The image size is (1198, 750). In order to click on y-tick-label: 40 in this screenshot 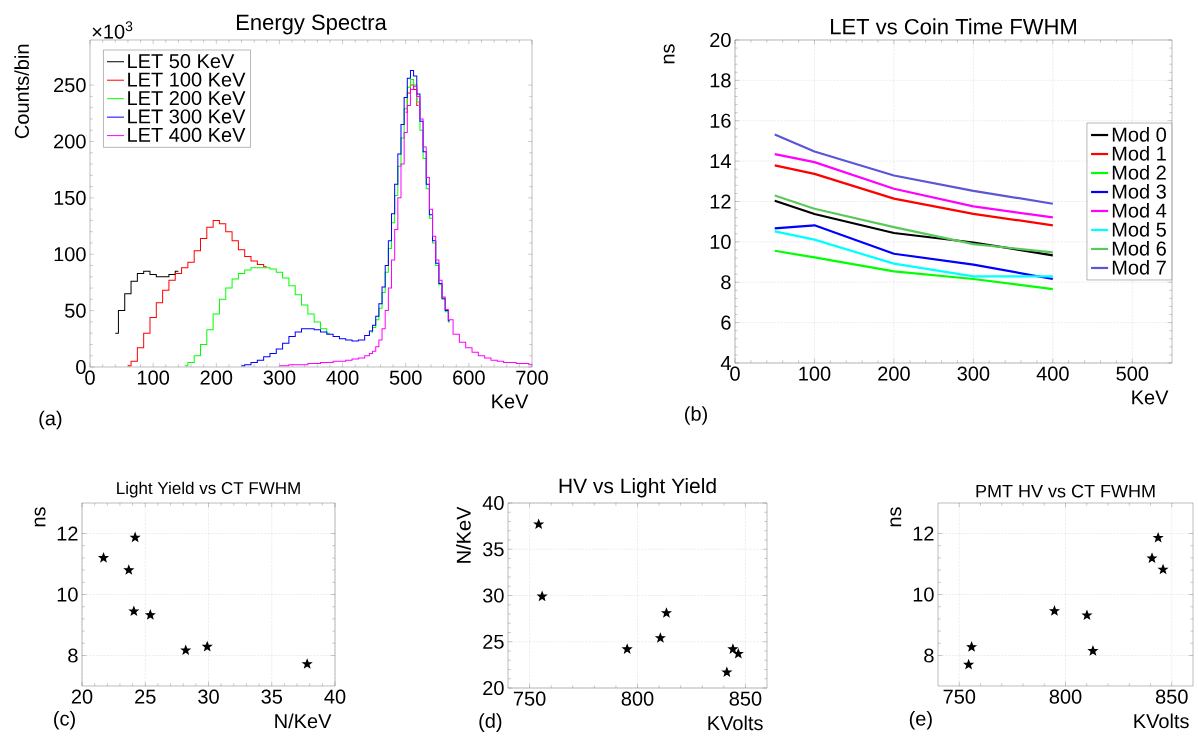, I will do `click(493, 503)`.